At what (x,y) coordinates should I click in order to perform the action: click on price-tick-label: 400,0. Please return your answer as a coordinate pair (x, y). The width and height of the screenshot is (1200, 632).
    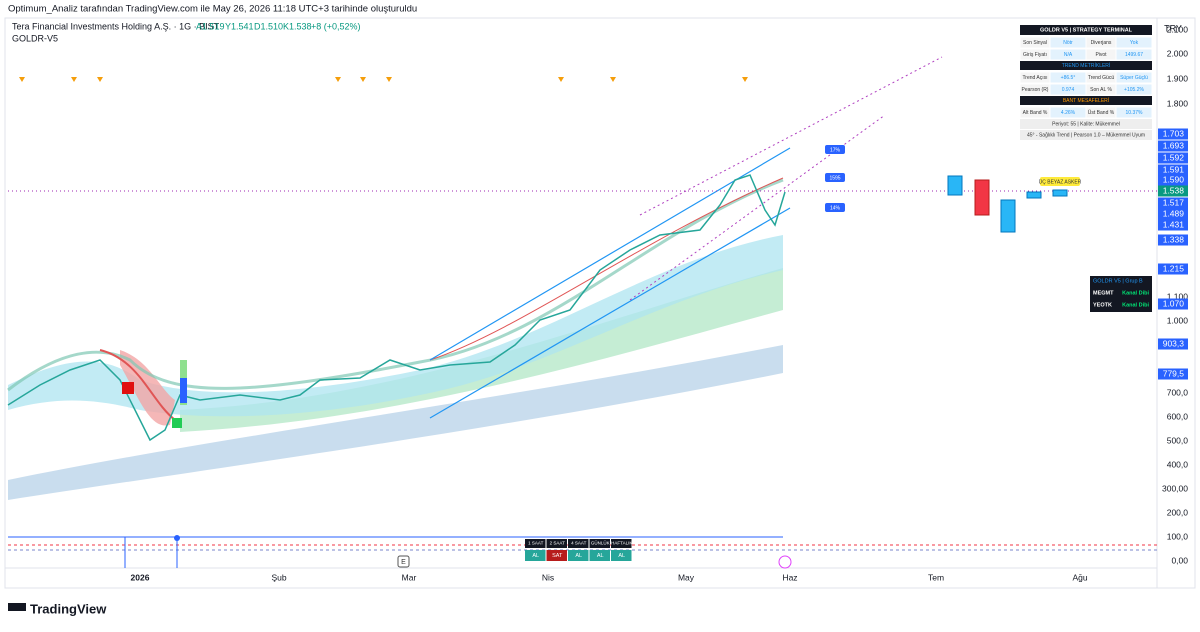
    Looking at the image, I should click on (1178, 464).